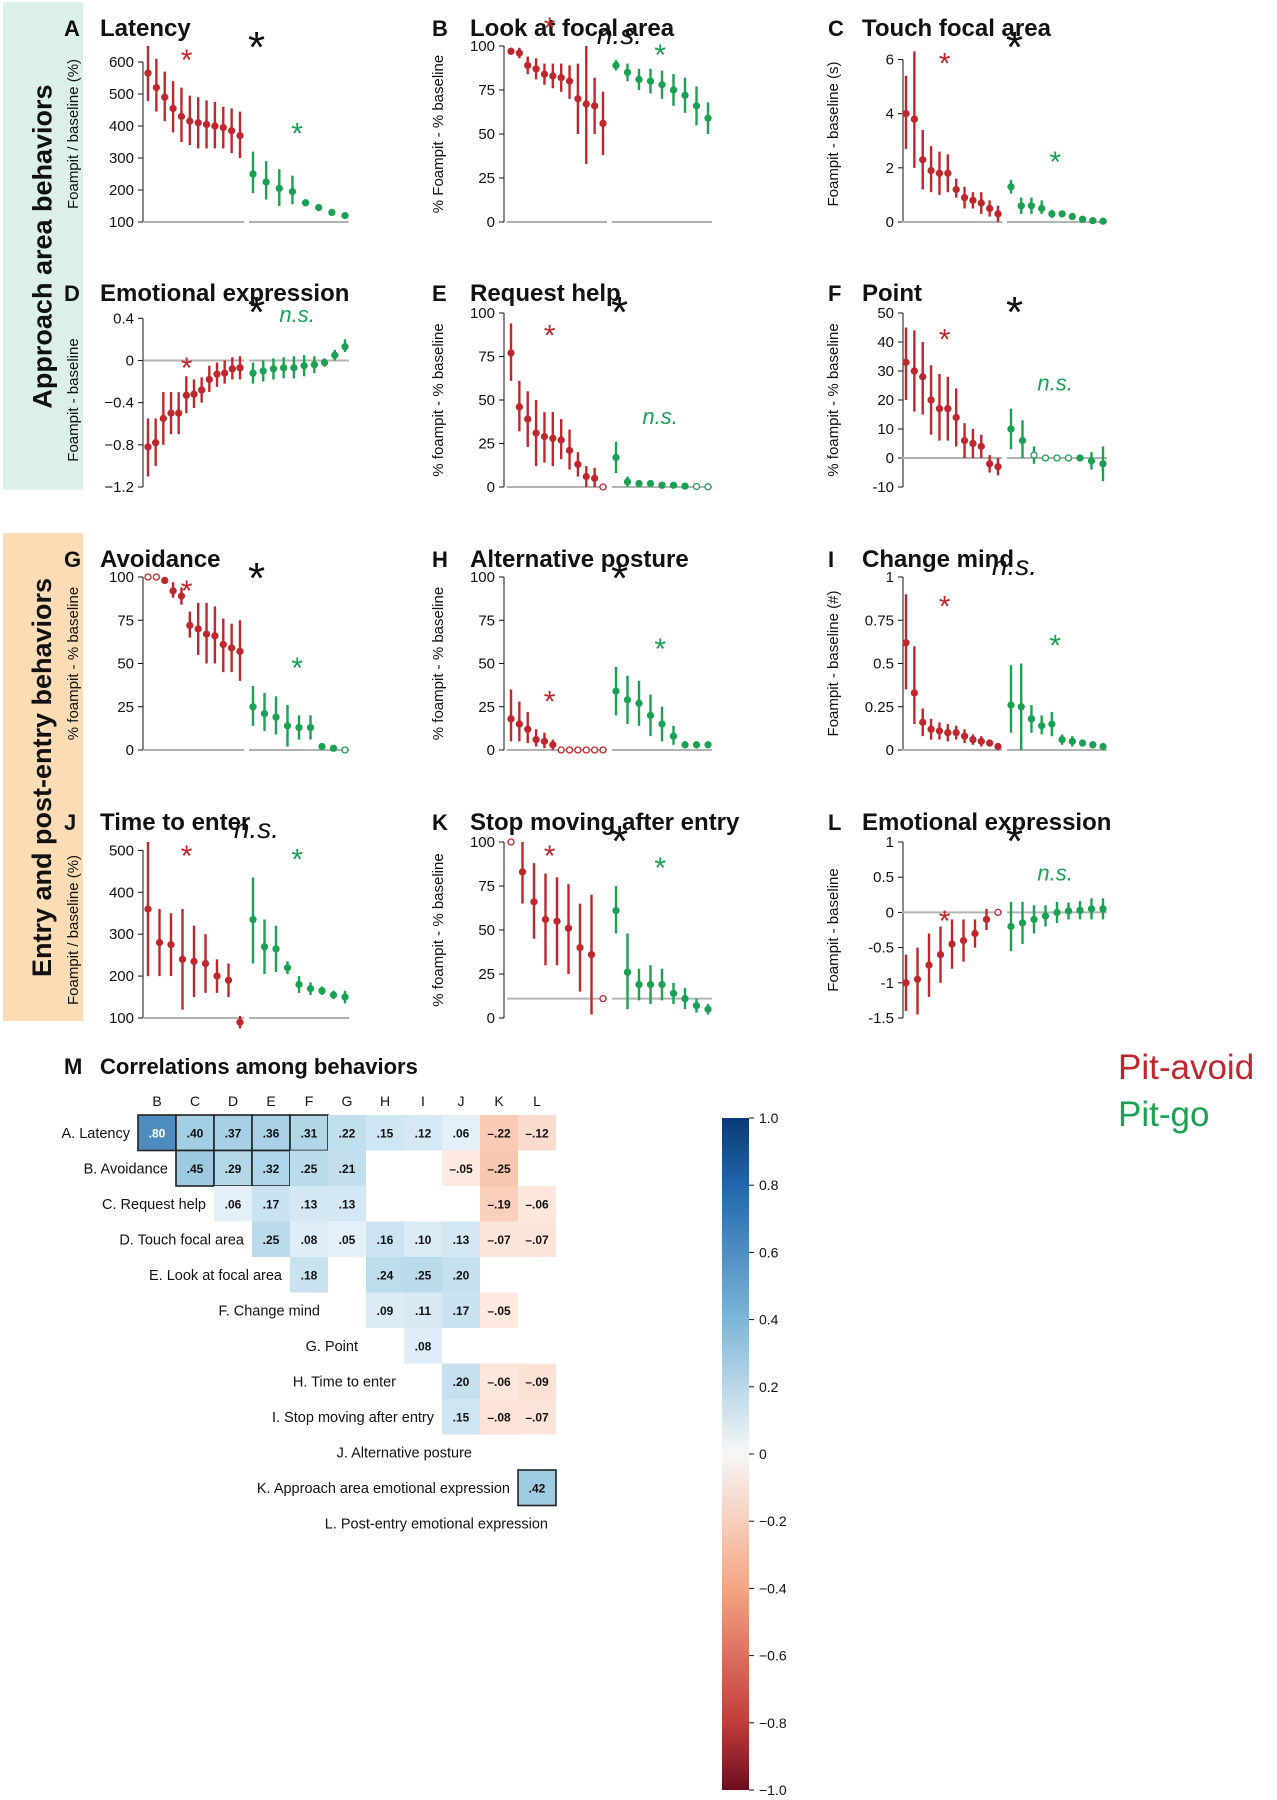  I want to click on go-significance-L: n.s., so click(1054, 872).